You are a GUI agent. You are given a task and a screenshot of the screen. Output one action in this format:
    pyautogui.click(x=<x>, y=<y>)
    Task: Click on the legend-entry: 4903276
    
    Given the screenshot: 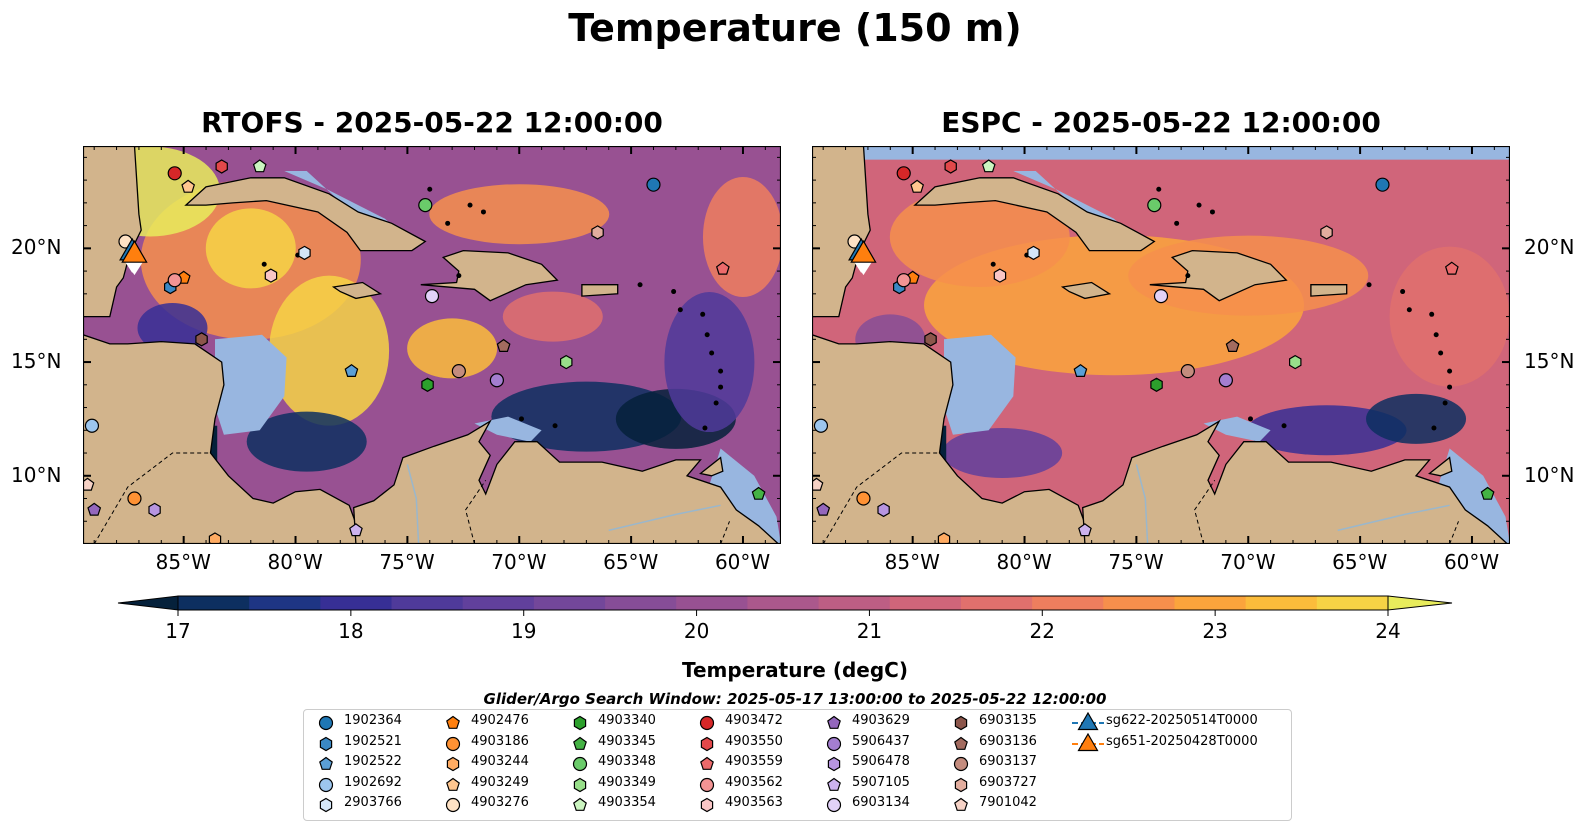 What is the action you would take?
    pyautogui.click(x=547, y=804)
    